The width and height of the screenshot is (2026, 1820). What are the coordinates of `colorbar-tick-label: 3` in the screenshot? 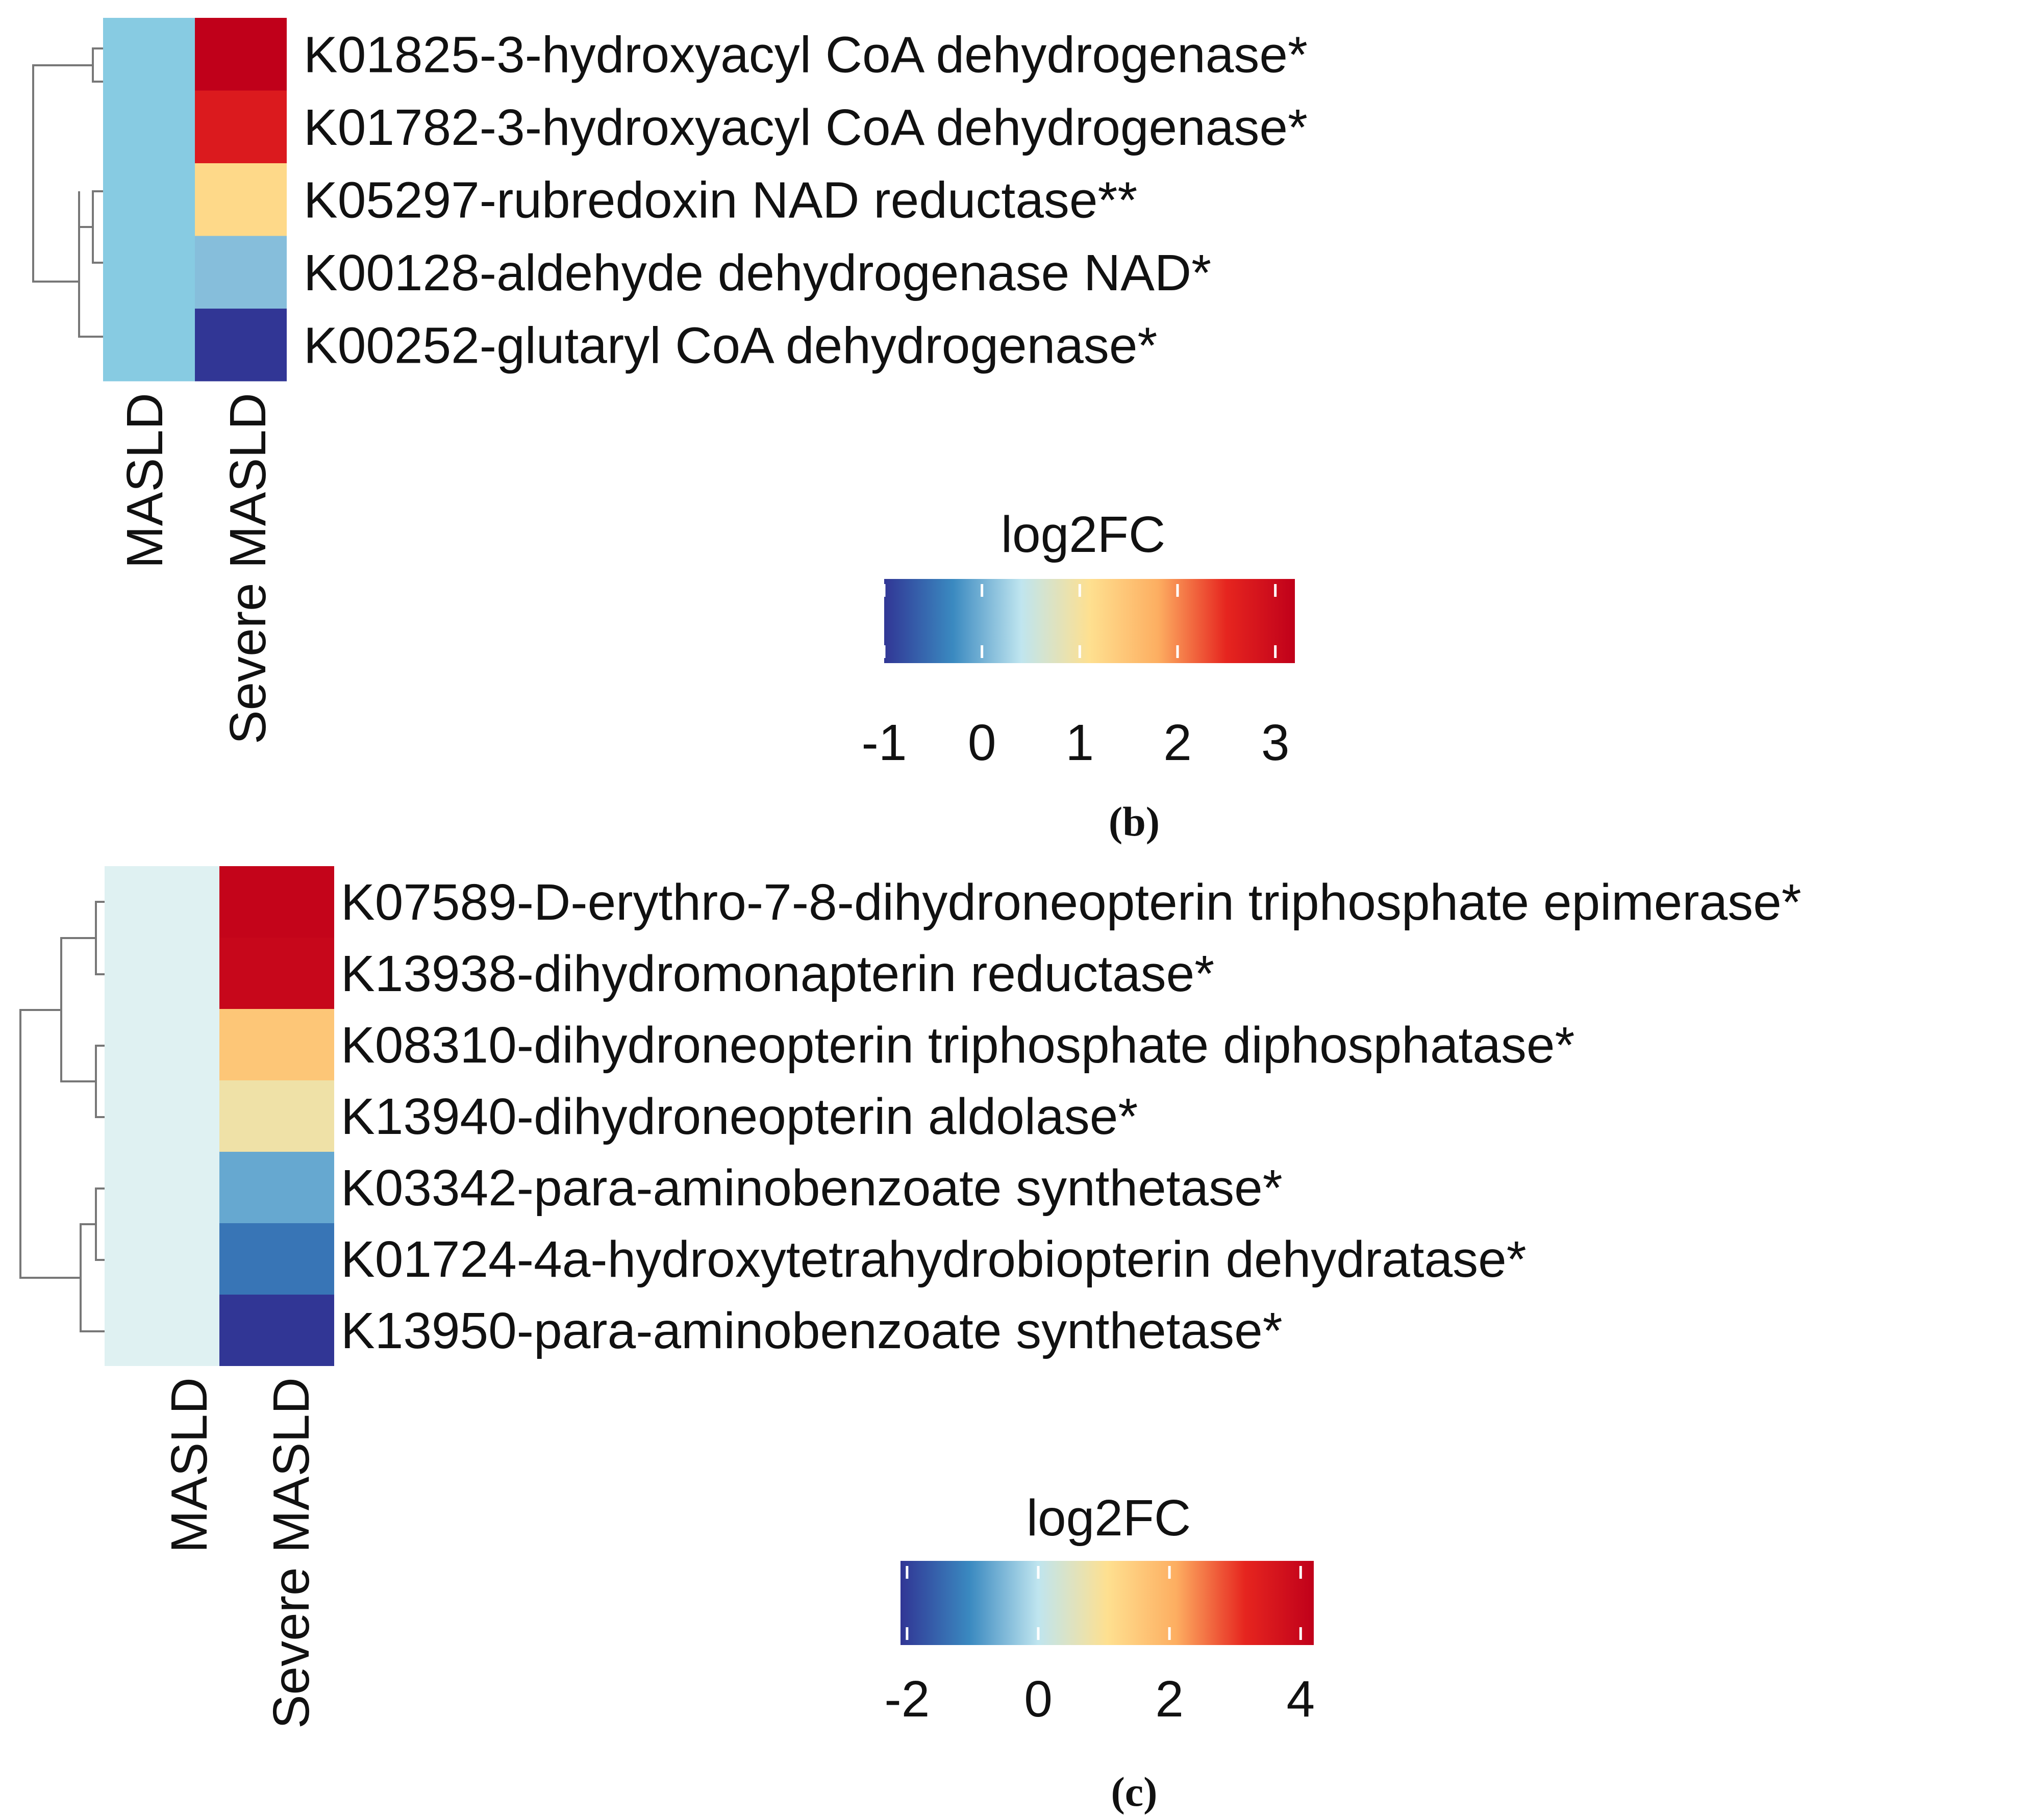 It's located at (1276, 742).